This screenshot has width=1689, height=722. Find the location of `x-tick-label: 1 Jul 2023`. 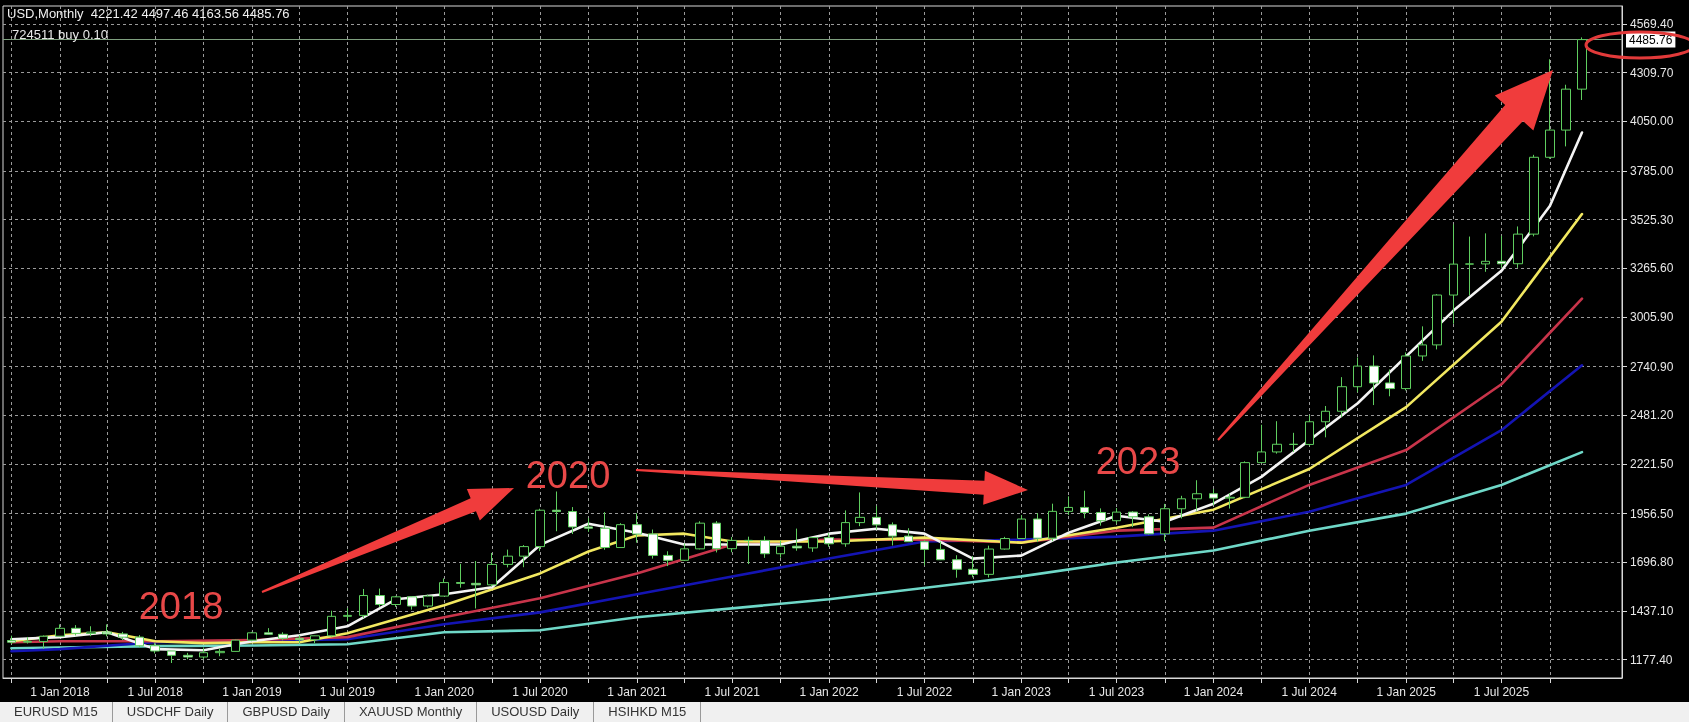

x-tick-label: 1 Jul 2023 is located at coordinates (1116, 692).